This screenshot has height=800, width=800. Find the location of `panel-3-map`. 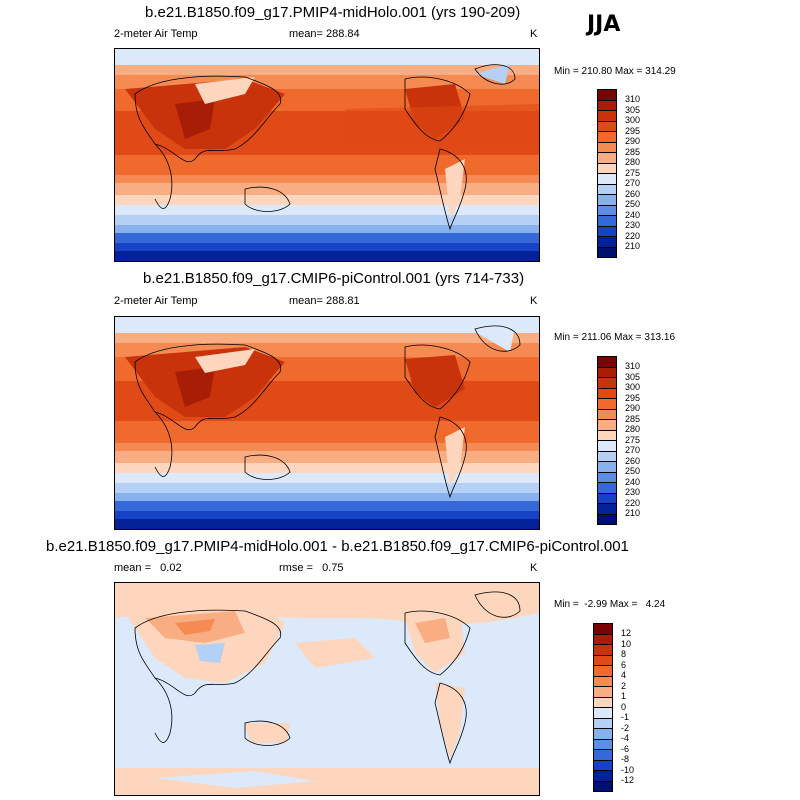

panel-3-map is located at coordinates (327, 689).